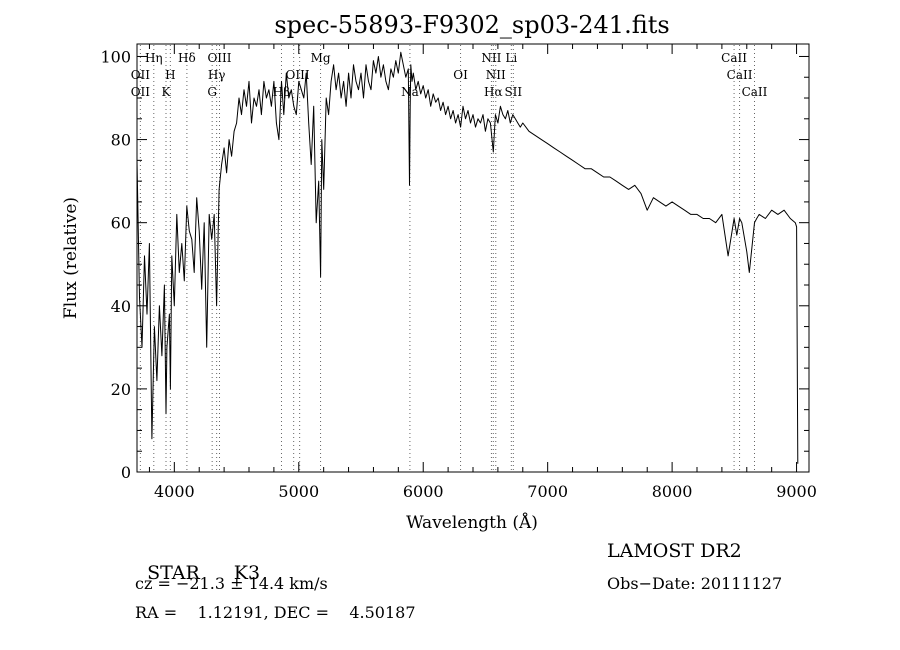 This screenshot has height=650, width=900. I want to click on line-label-12: Na, so click(410, 92).